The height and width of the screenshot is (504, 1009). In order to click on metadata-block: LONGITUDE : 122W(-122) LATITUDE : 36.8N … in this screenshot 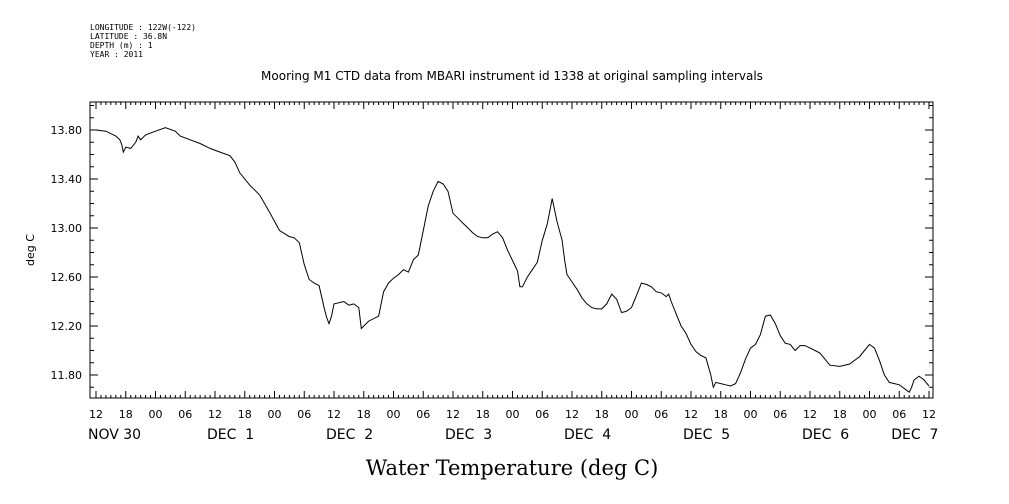, I will do `click(143, 41)`.